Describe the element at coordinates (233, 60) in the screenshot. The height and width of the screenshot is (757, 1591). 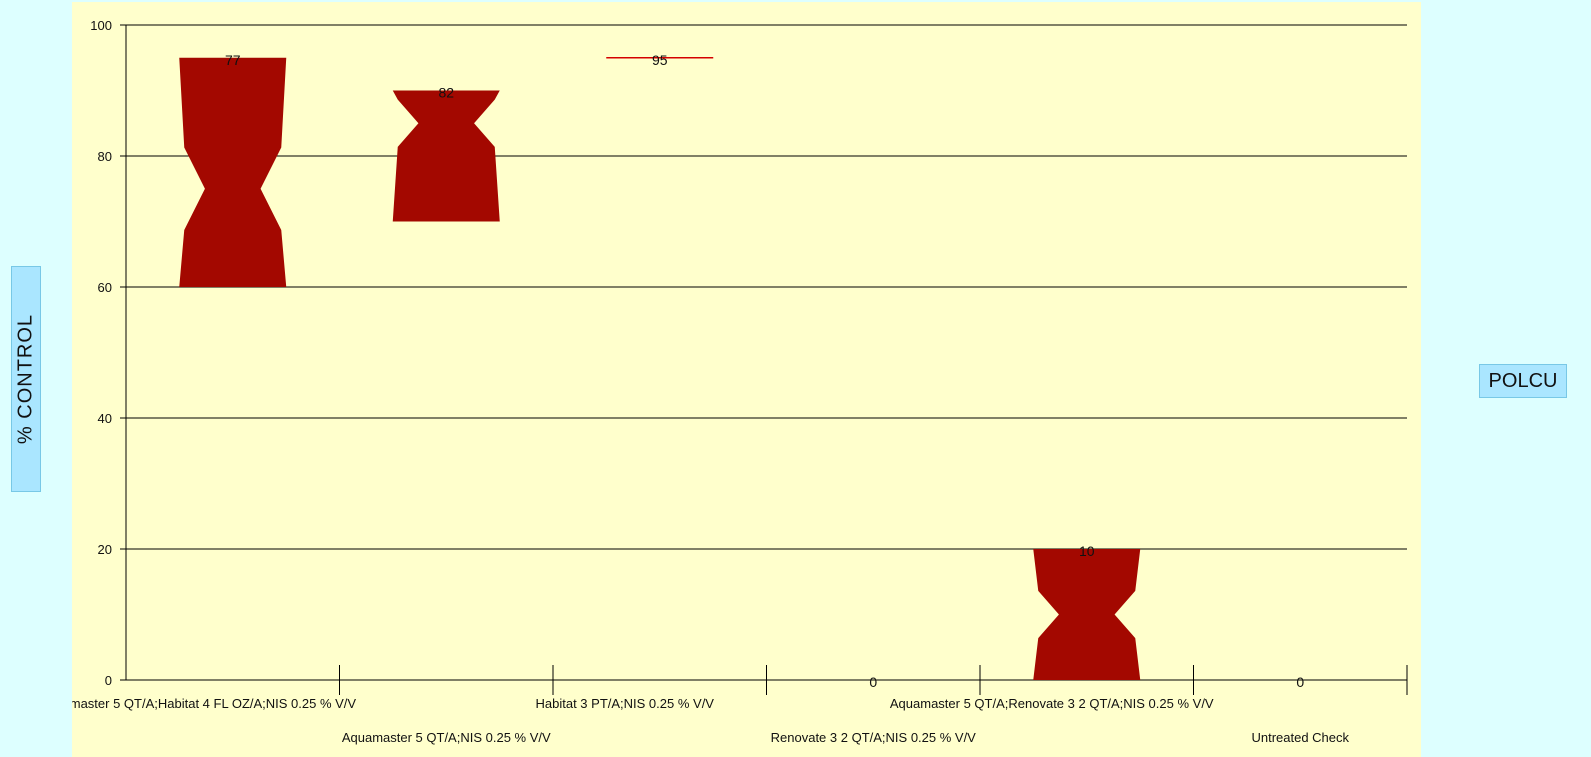
I see `data-label: 77` at that location.